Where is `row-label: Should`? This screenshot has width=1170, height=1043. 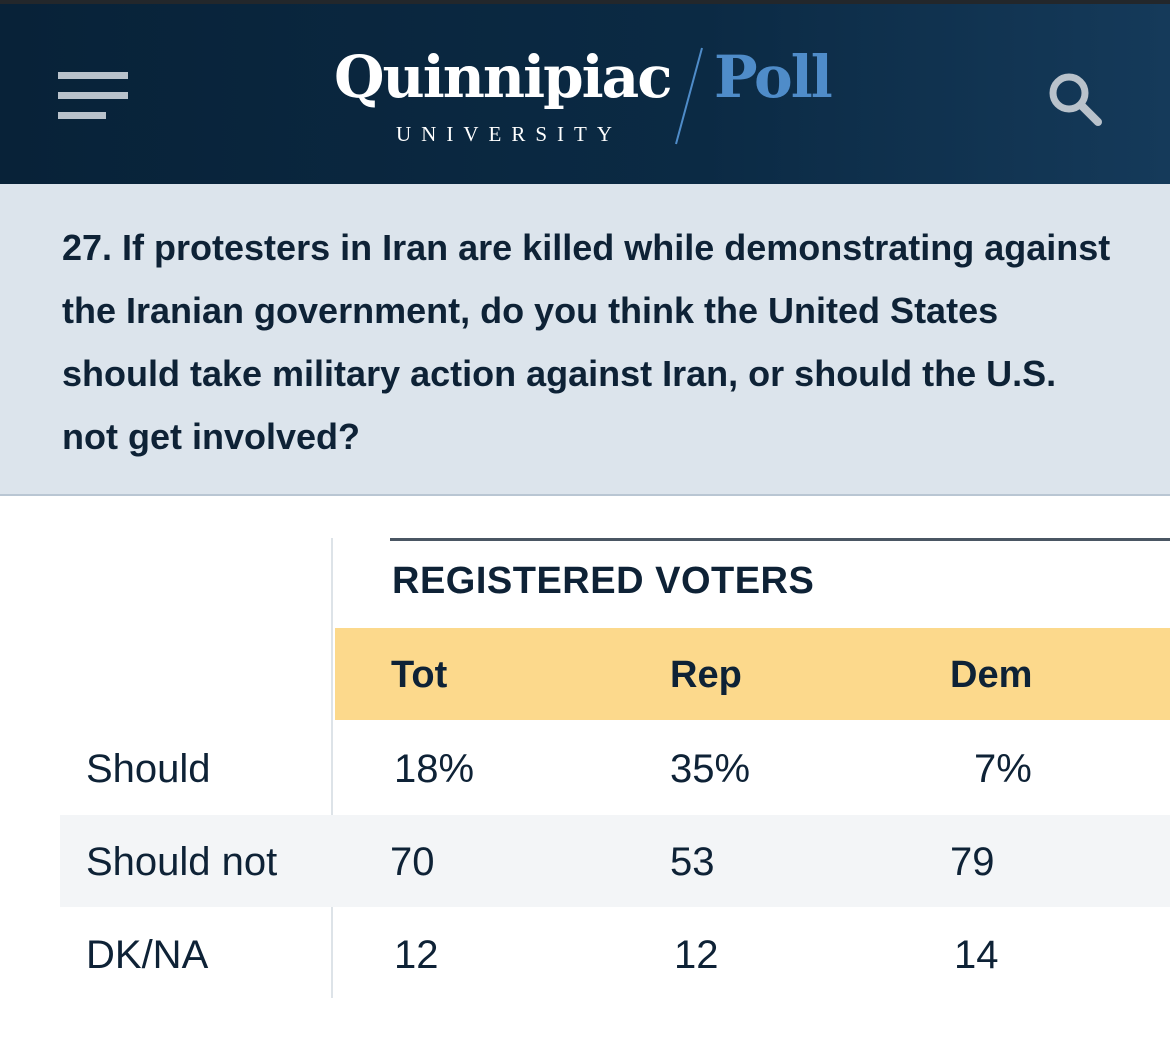
row-label: Should is located at coordinates (148, 769).